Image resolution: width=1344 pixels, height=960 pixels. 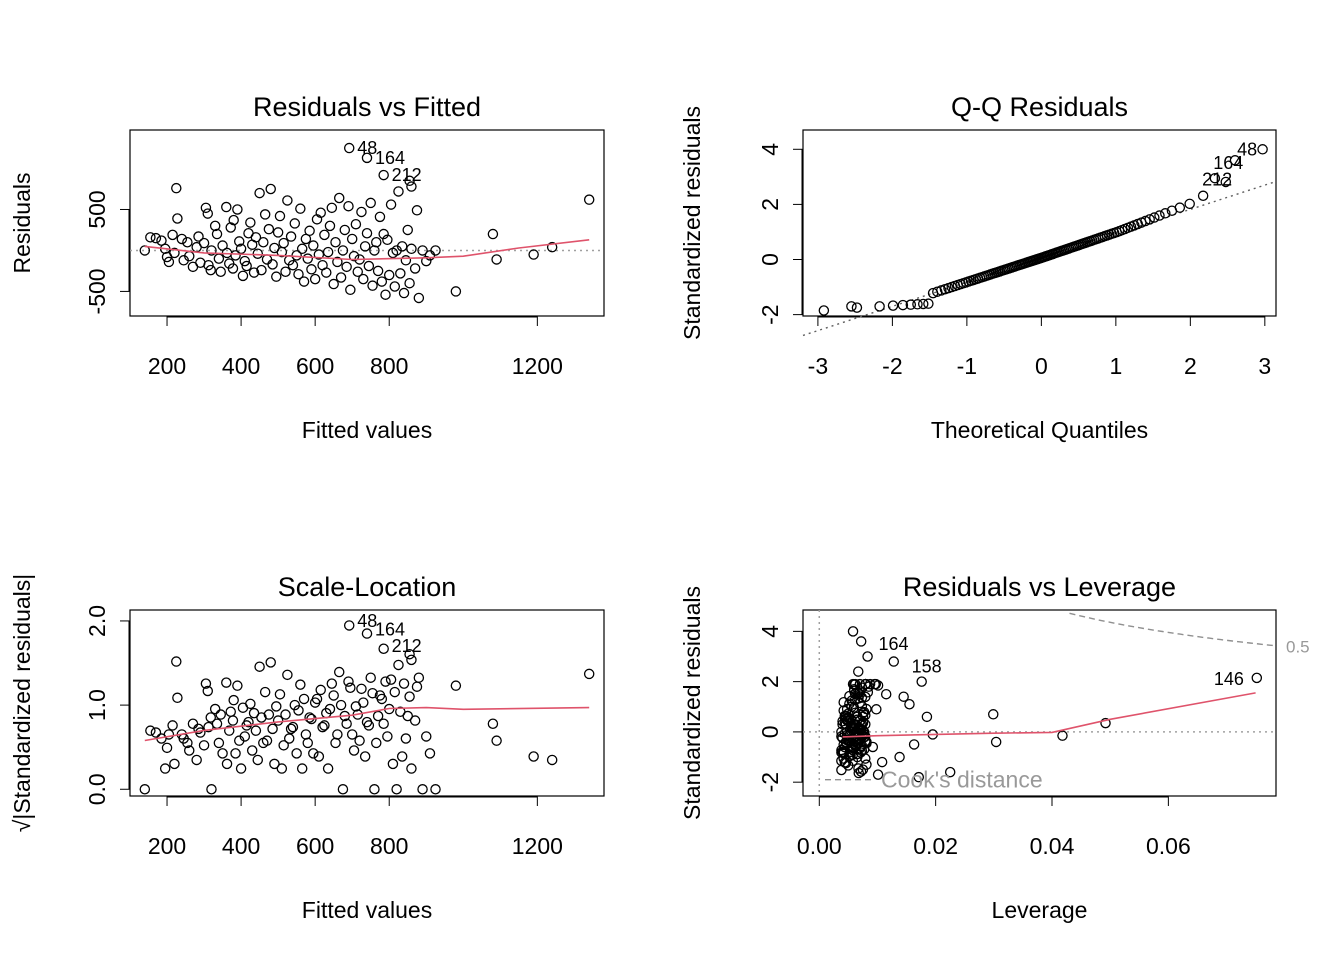 I want to click on x-axis-label: Fitted values, so click(x=367, y=430).